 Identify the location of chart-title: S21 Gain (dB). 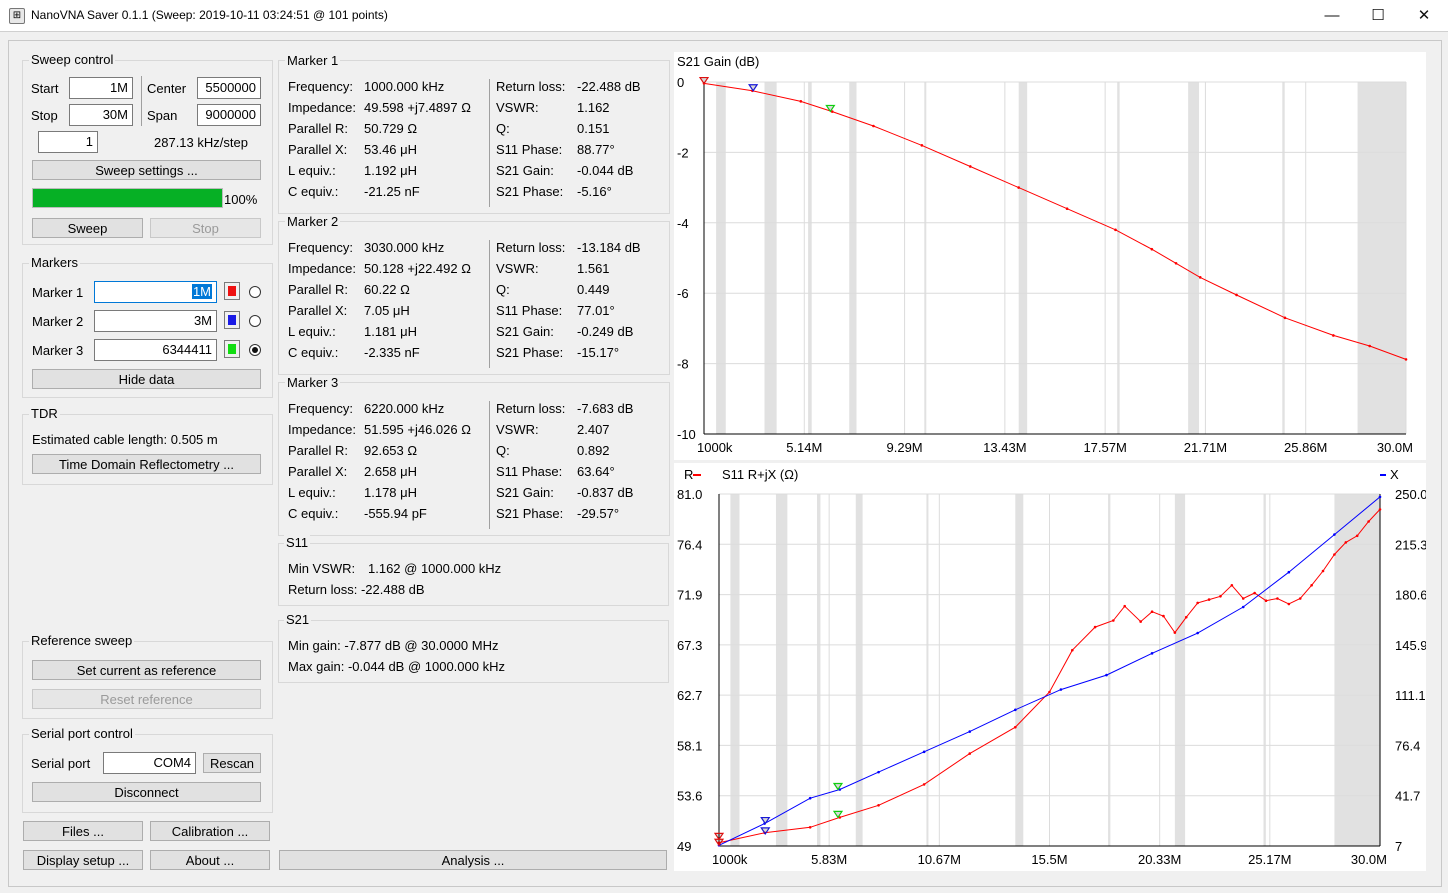
(718, 61).